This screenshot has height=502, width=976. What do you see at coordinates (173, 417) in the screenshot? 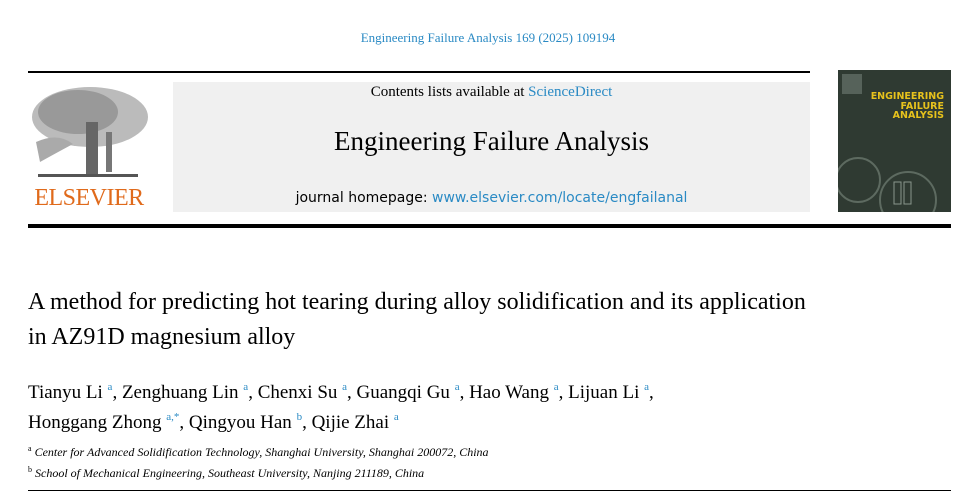
I see `affiliation-marker: a,*` at bounding box center [173, 417].